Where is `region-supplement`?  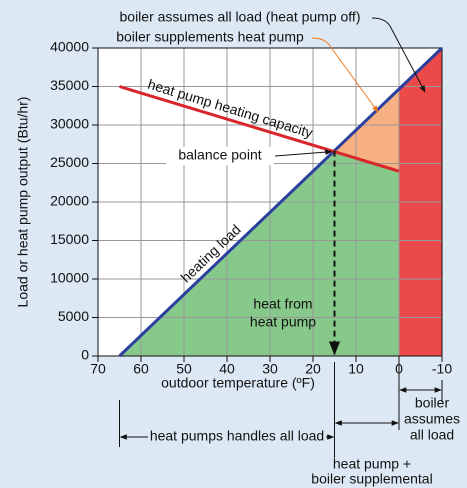 region-supplement is located at coordinates (366, 130).